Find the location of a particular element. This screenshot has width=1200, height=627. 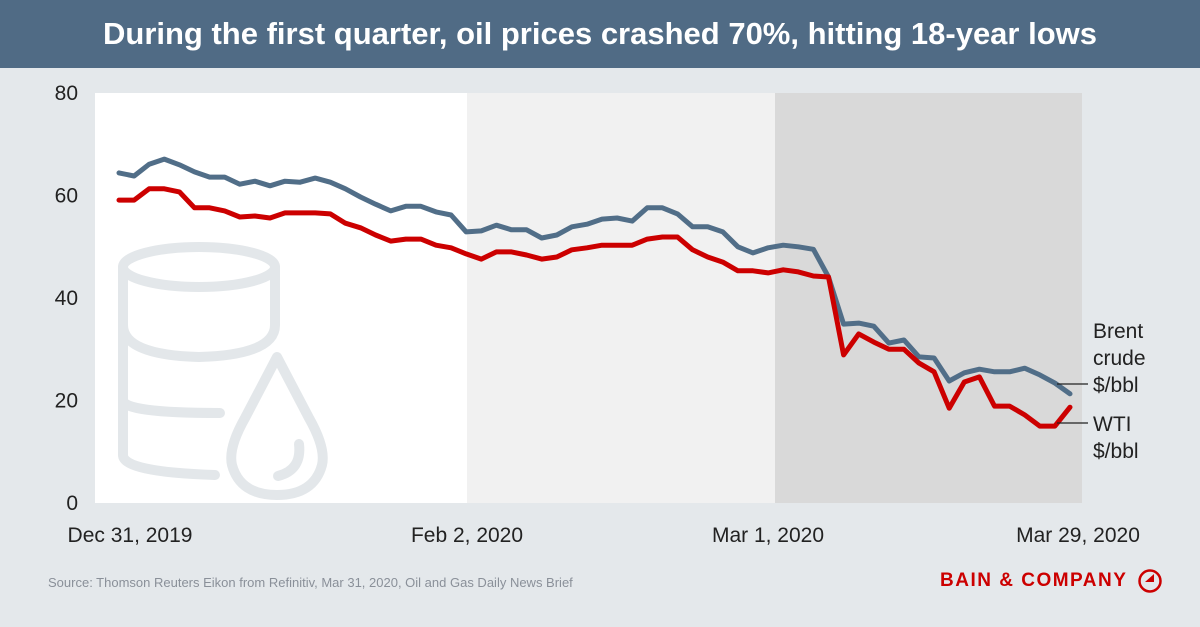

oil-drop-icon is located at coordinates (277, 426).